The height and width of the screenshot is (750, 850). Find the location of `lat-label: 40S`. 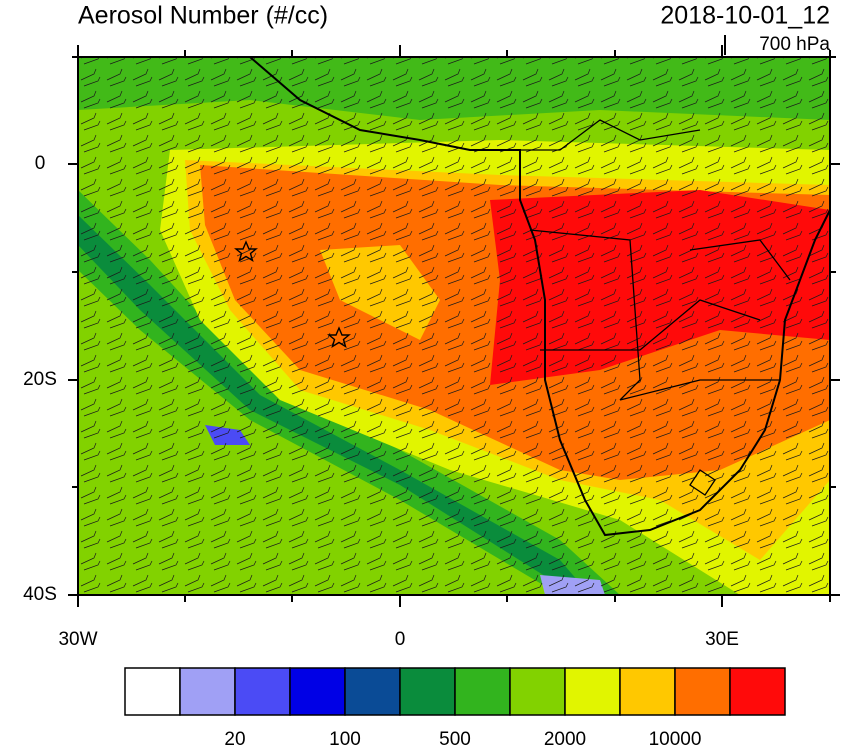

lat-label: 40S is located at coordinates (40, 594).